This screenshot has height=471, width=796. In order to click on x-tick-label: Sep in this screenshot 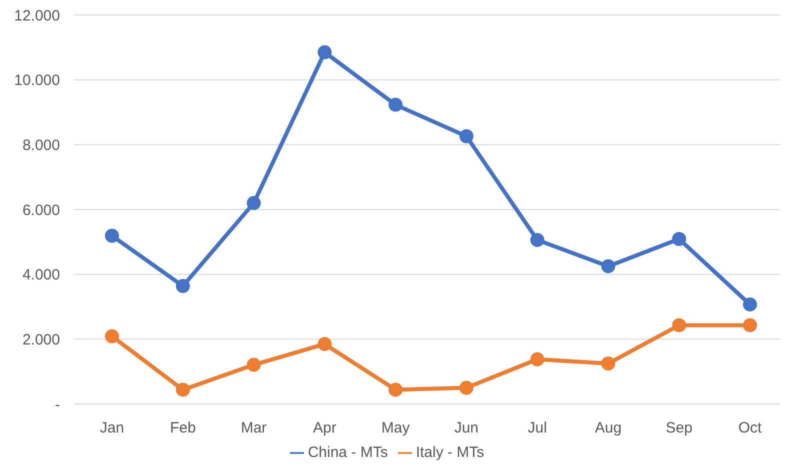, I will do `click(679, 428)`.